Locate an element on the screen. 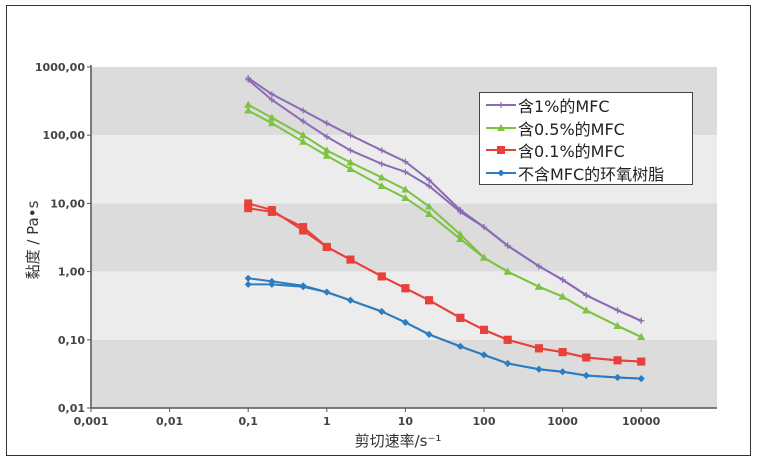 This screenshot has width=758, height=464. x-tick-label: 10000 is located at coordinates (641, 421).